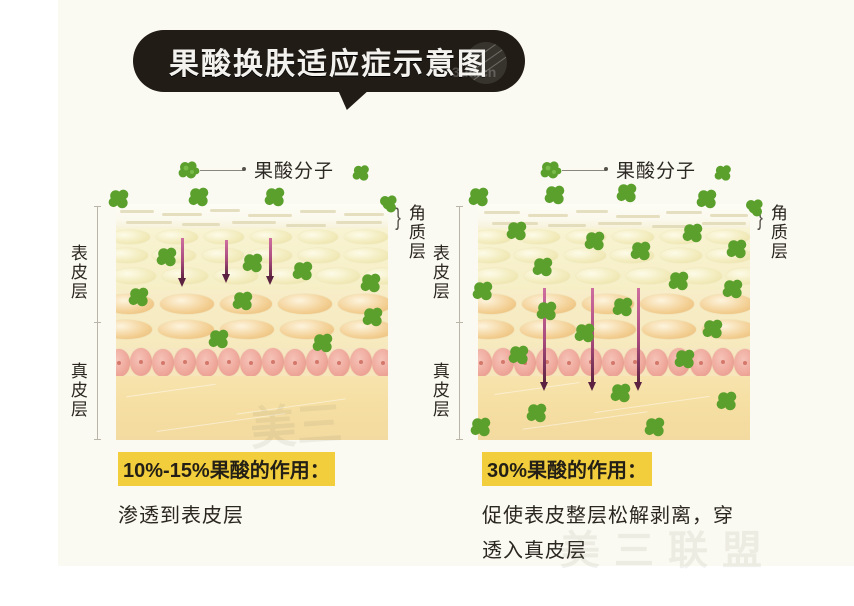 This screenshot has width=854, height=606. Describe the element at coordinates (252, 313) in the screenshot. I see `skin-cross-section-left` at that location.